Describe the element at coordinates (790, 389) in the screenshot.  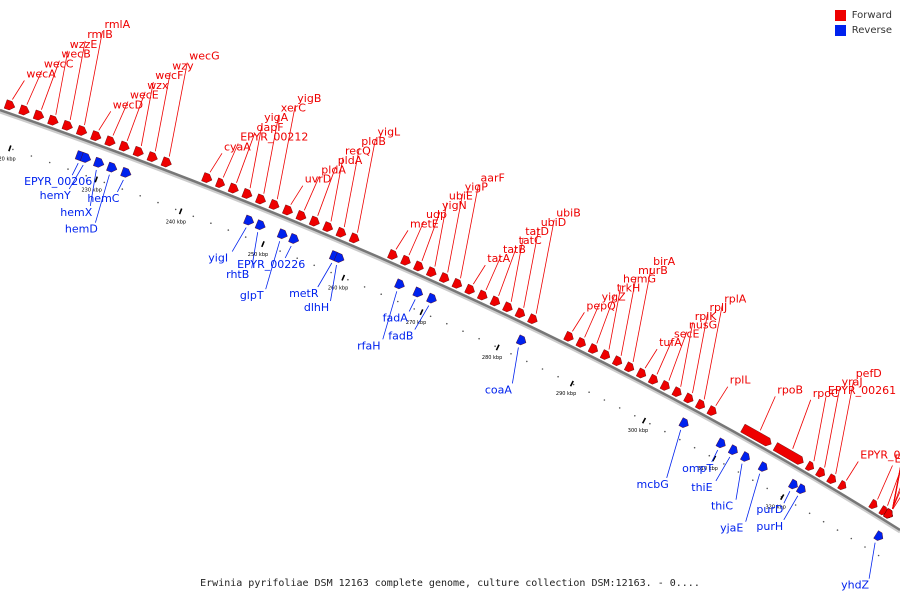
I see `gene-label: rpoB` at that location.